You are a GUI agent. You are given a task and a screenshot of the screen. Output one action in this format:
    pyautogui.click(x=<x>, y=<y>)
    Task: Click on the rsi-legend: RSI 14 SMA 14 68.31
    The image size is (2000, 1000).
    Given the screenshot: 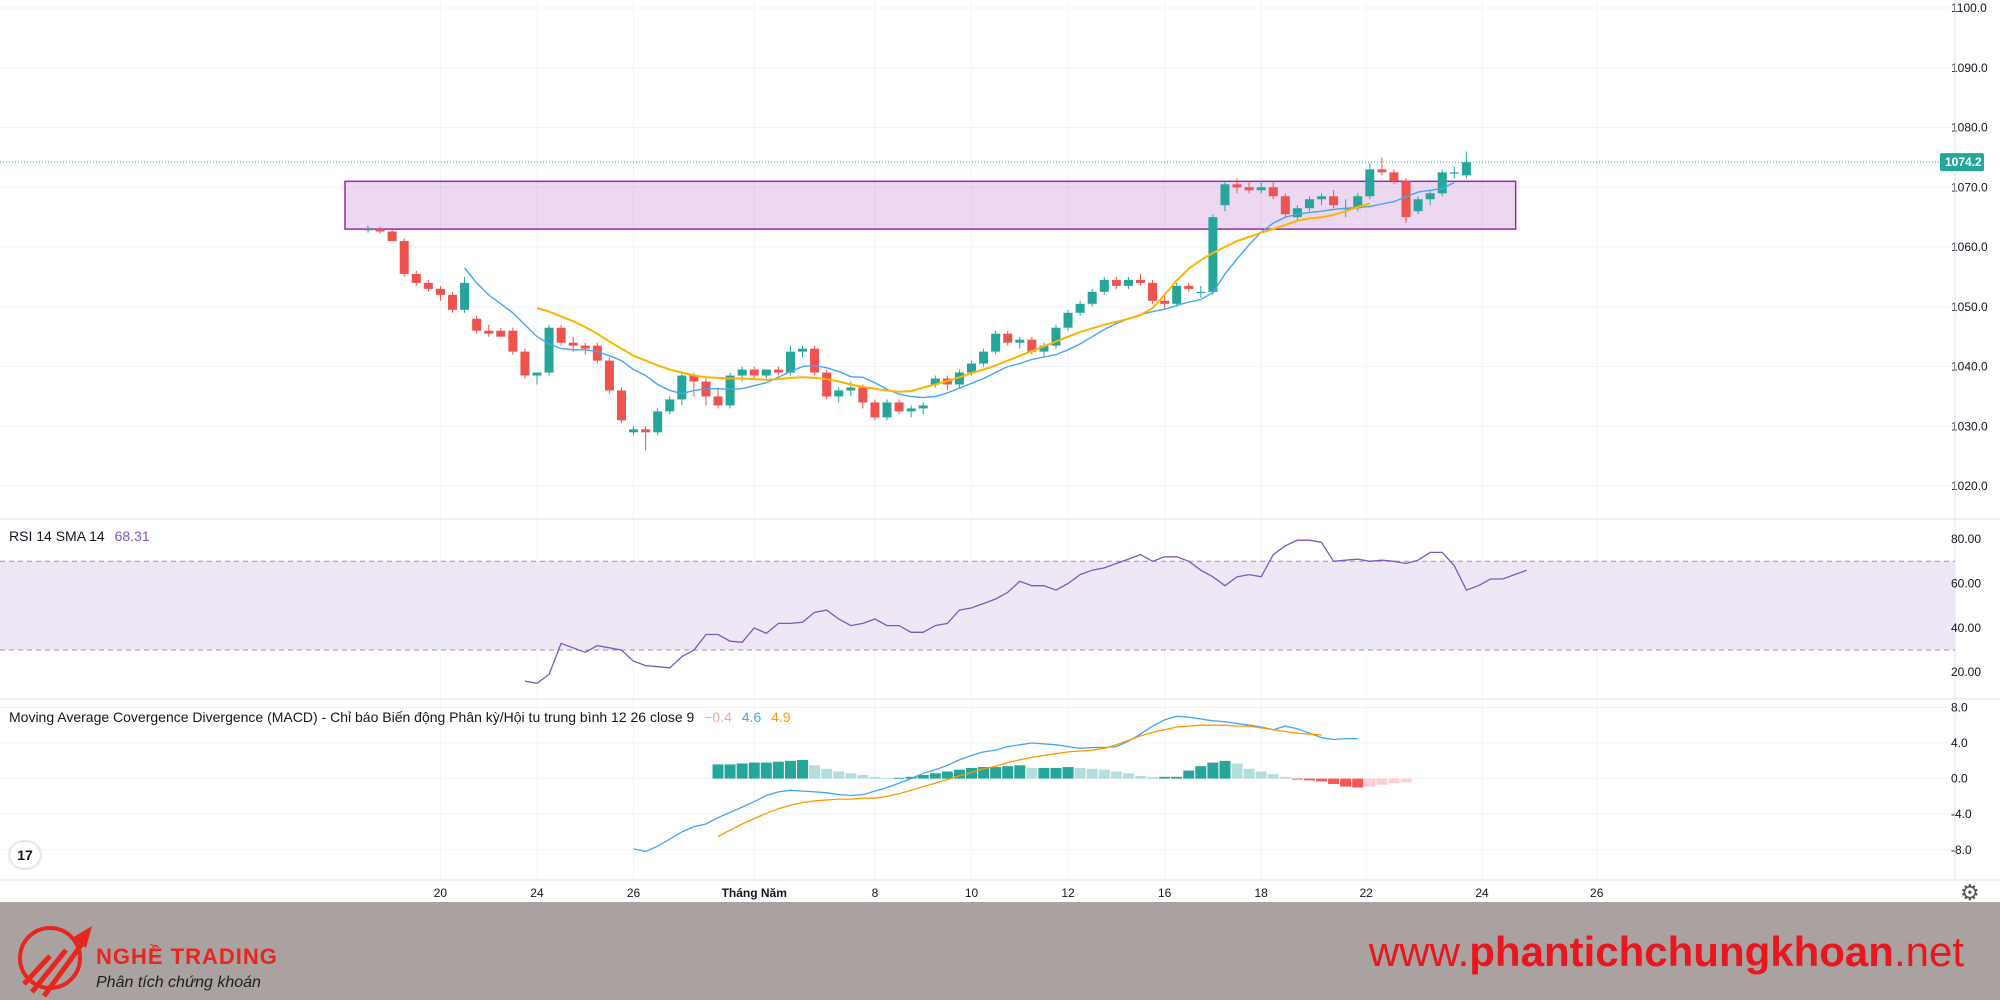 What is the action you would take?
    pyautogui.click(x=82, y=536)
    